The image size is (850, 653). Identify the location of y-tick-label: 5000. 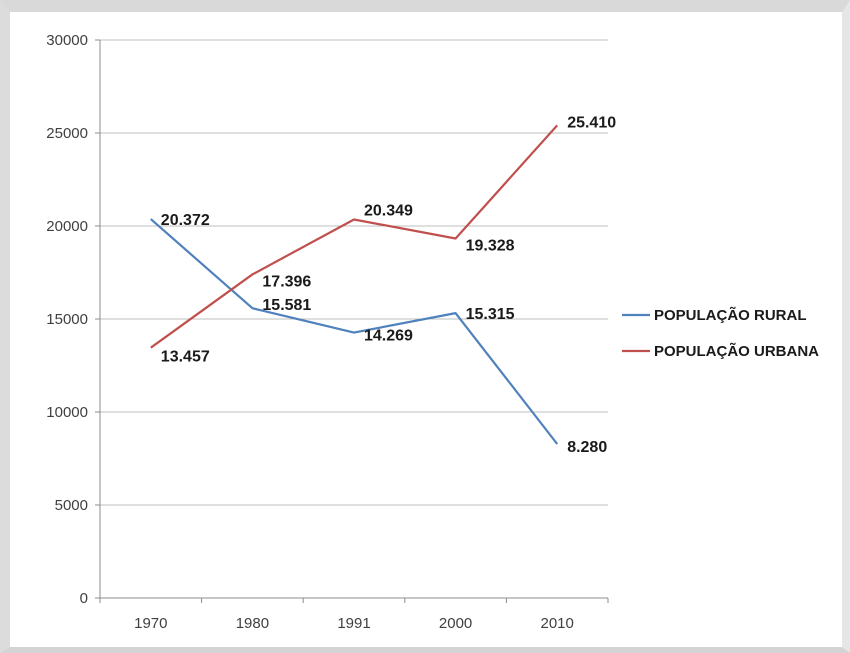
(71, 505).